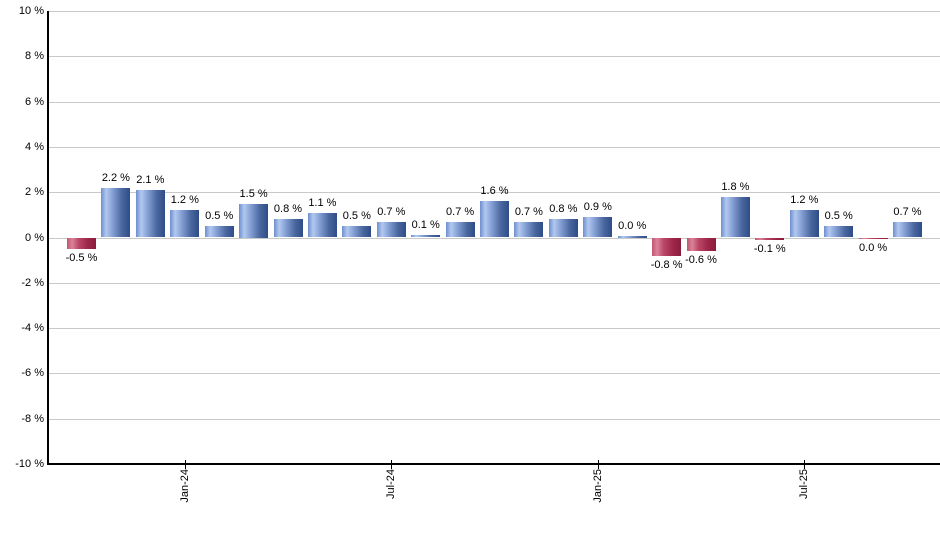  Describe the element at coordinates (253, 193) in the screenshot. I see `bar-value-label: 1.5 %` at that location.